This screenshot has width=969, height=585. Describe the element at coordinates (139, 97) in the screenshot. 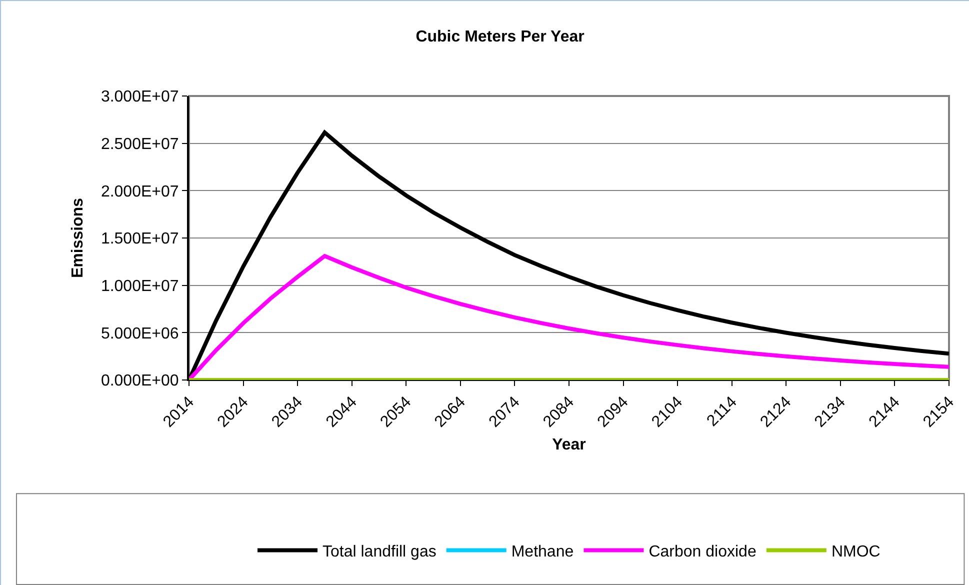

I see `y-tick-label: 3.000E+07` at that location.